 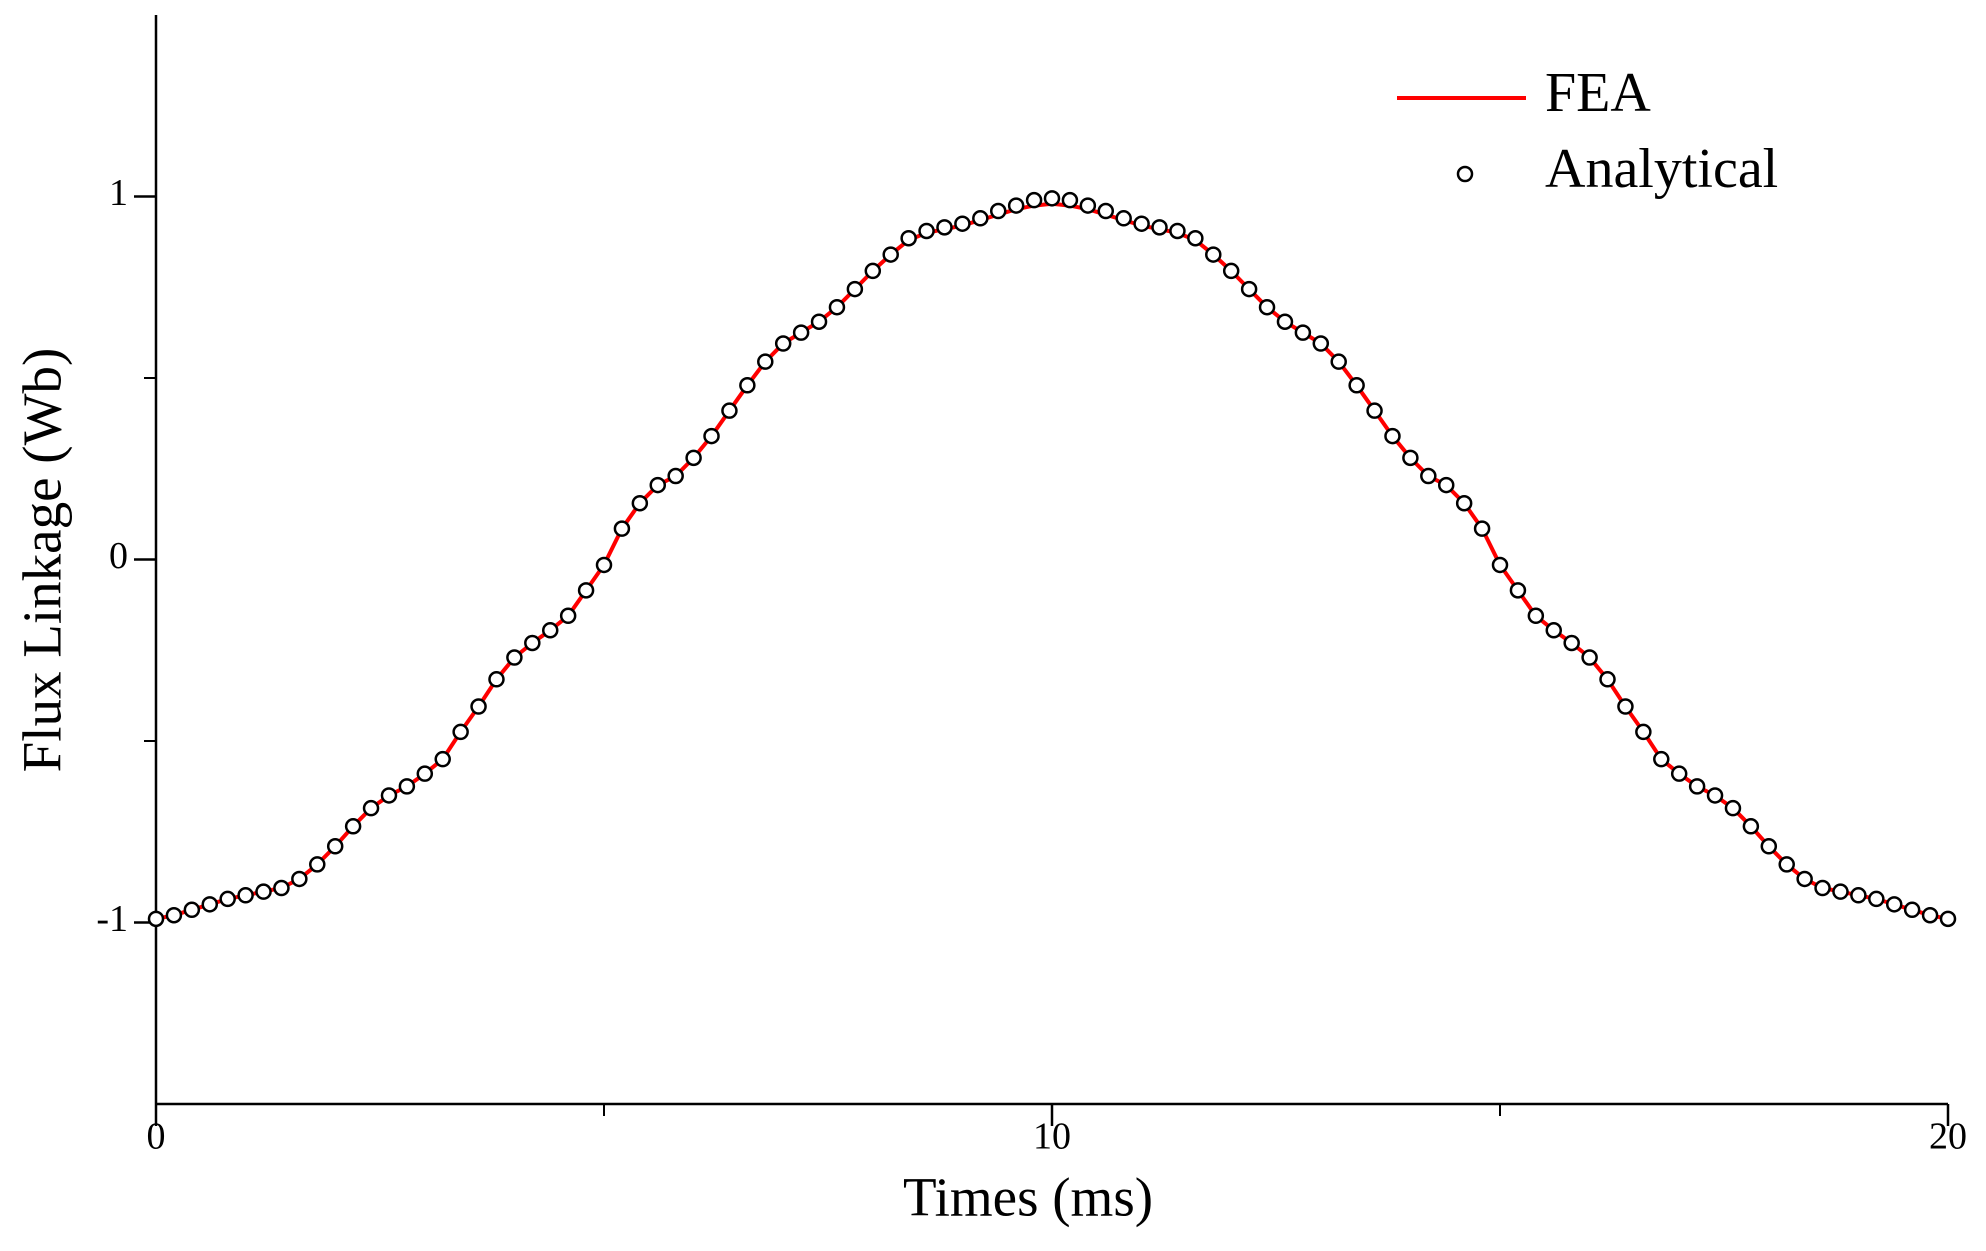 What do you see at coordinates (1948, 1137) in the screenshot?
I see `x-tick-label: 20` at bounding box center [1948, 1137].